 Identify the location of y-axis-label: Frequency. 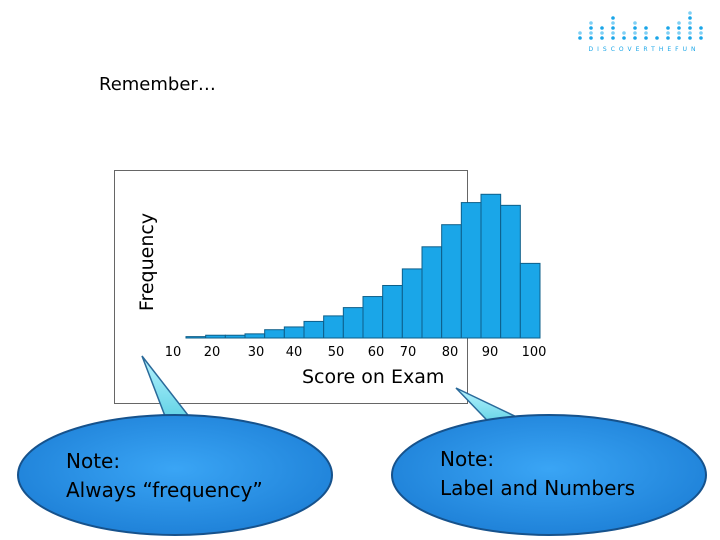
(147, 262).